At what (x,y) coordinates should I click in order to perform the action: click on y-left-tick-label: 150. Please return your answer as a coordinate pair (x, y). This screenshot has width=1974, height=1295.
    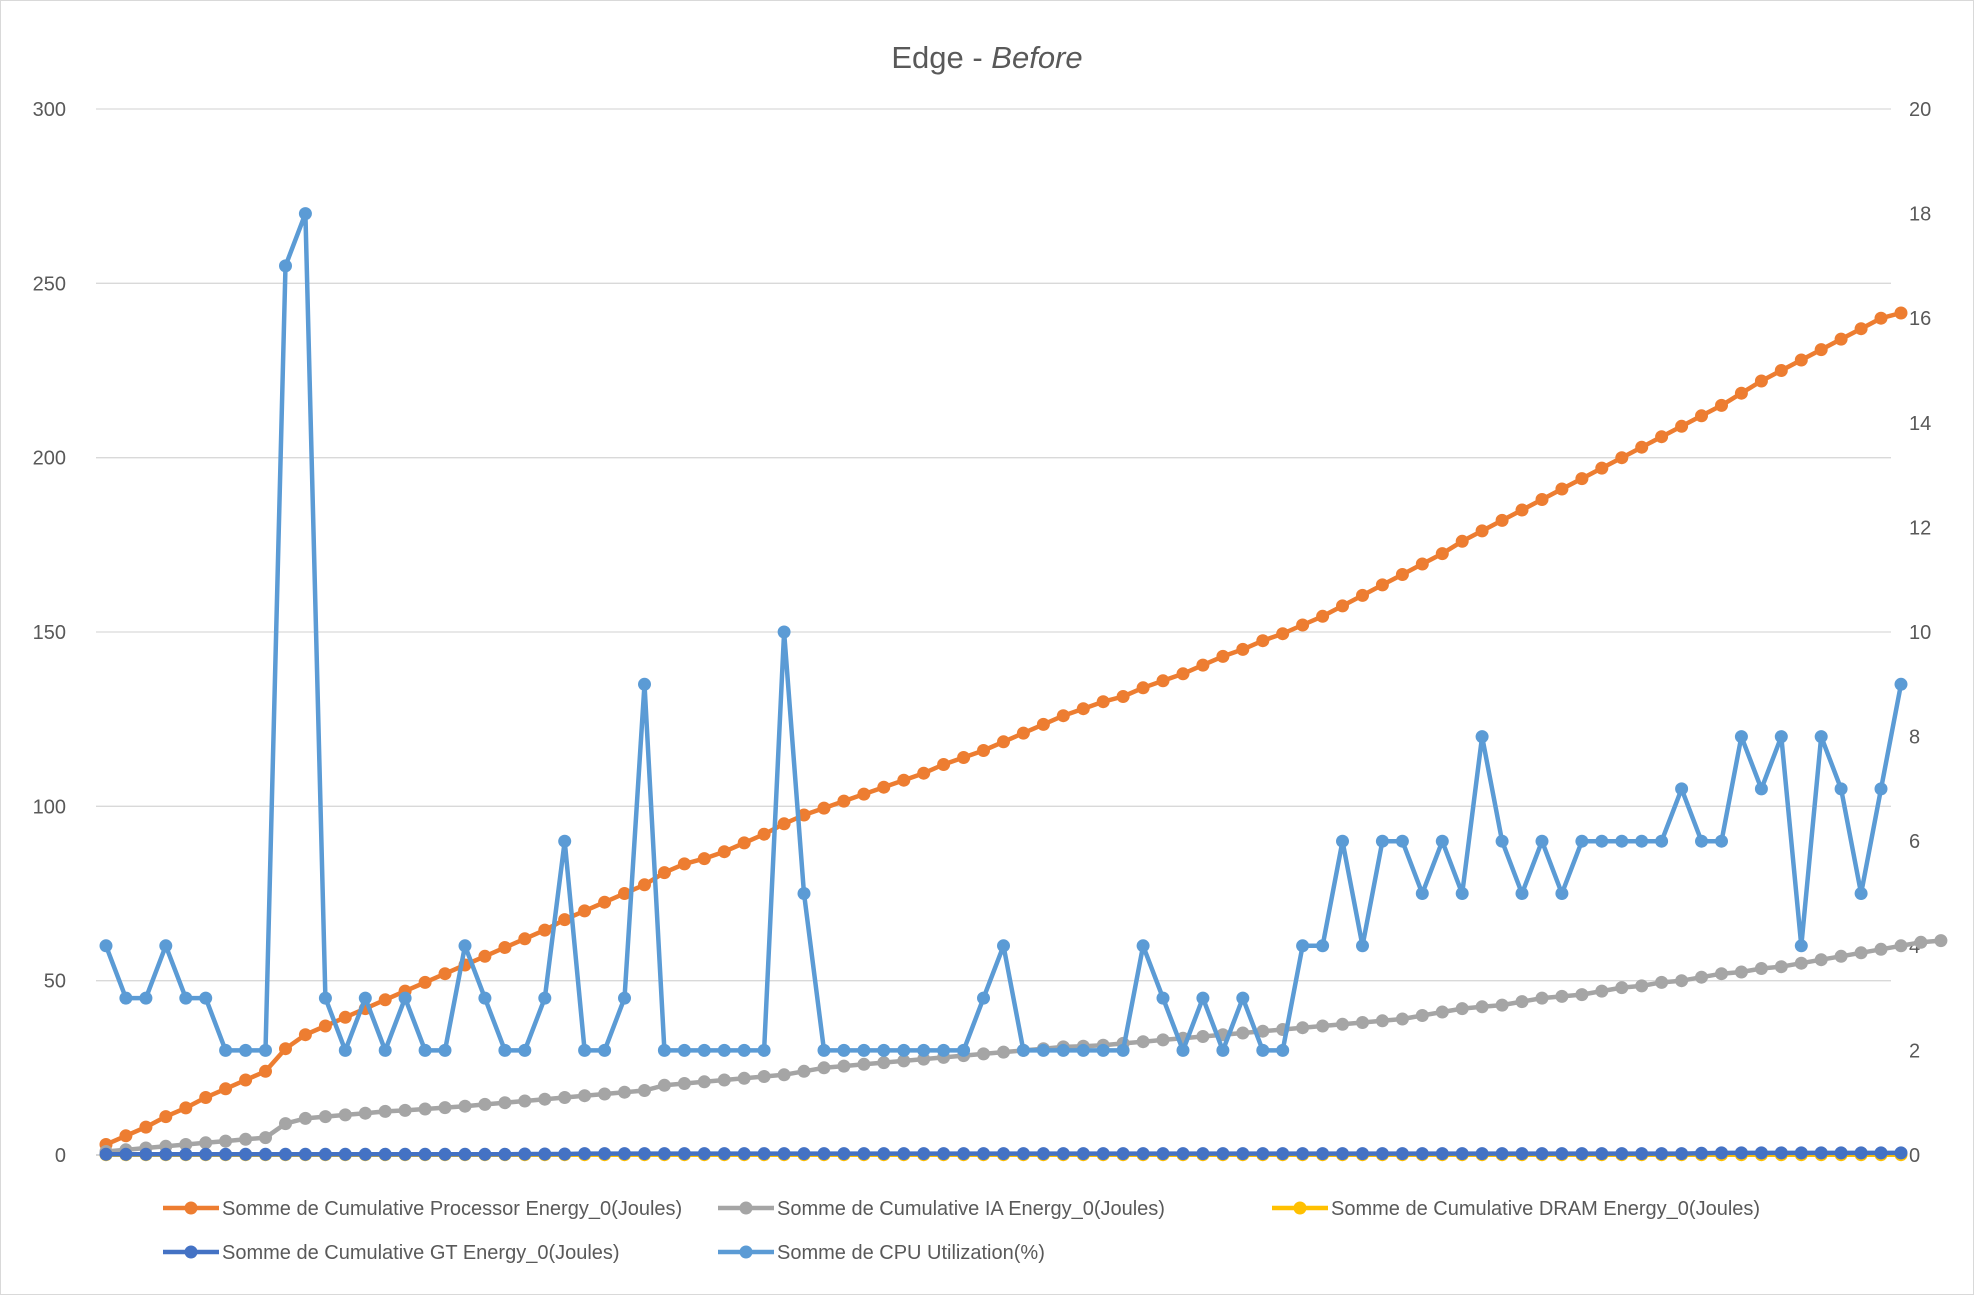
    Looking at the image, I should click on (49, 633).